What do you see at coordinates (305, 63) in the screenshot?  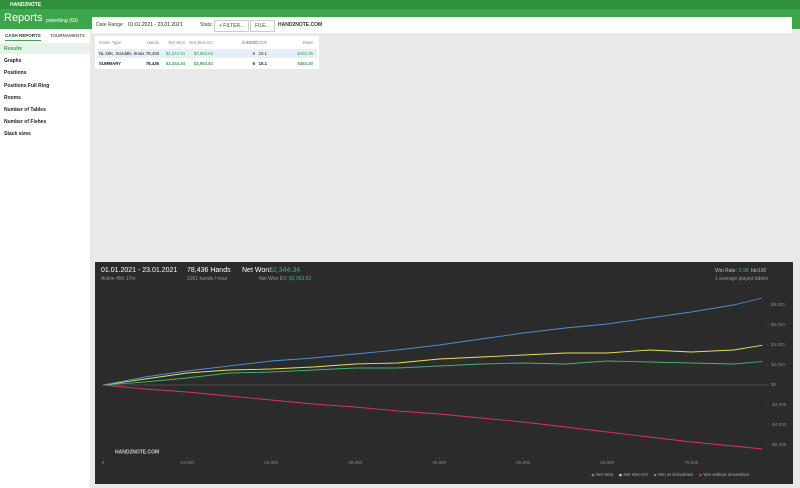 I see `table-cell: $453.30` at bounding box center [305, 63].